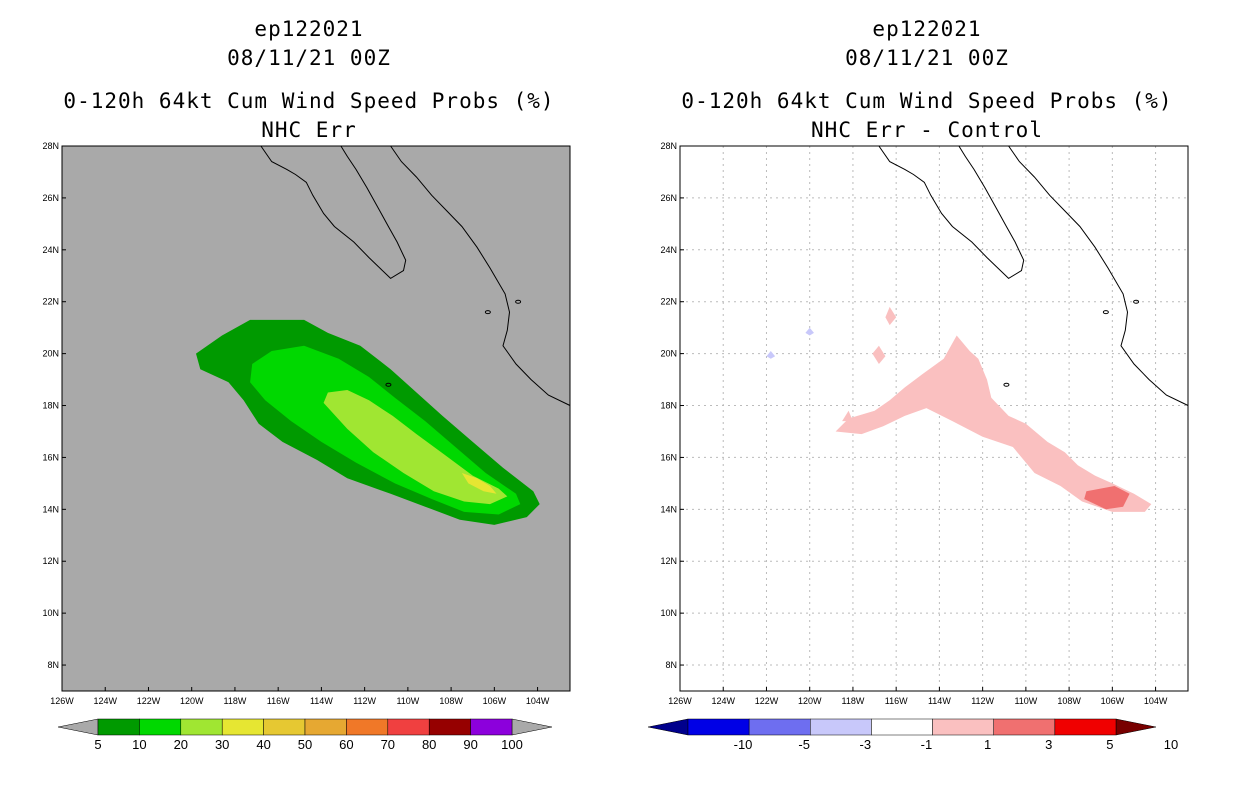 Image resolution: width=1236 pixels, height=800 pixels. I want to click on colorbar-label: 40, so click(263, 744).